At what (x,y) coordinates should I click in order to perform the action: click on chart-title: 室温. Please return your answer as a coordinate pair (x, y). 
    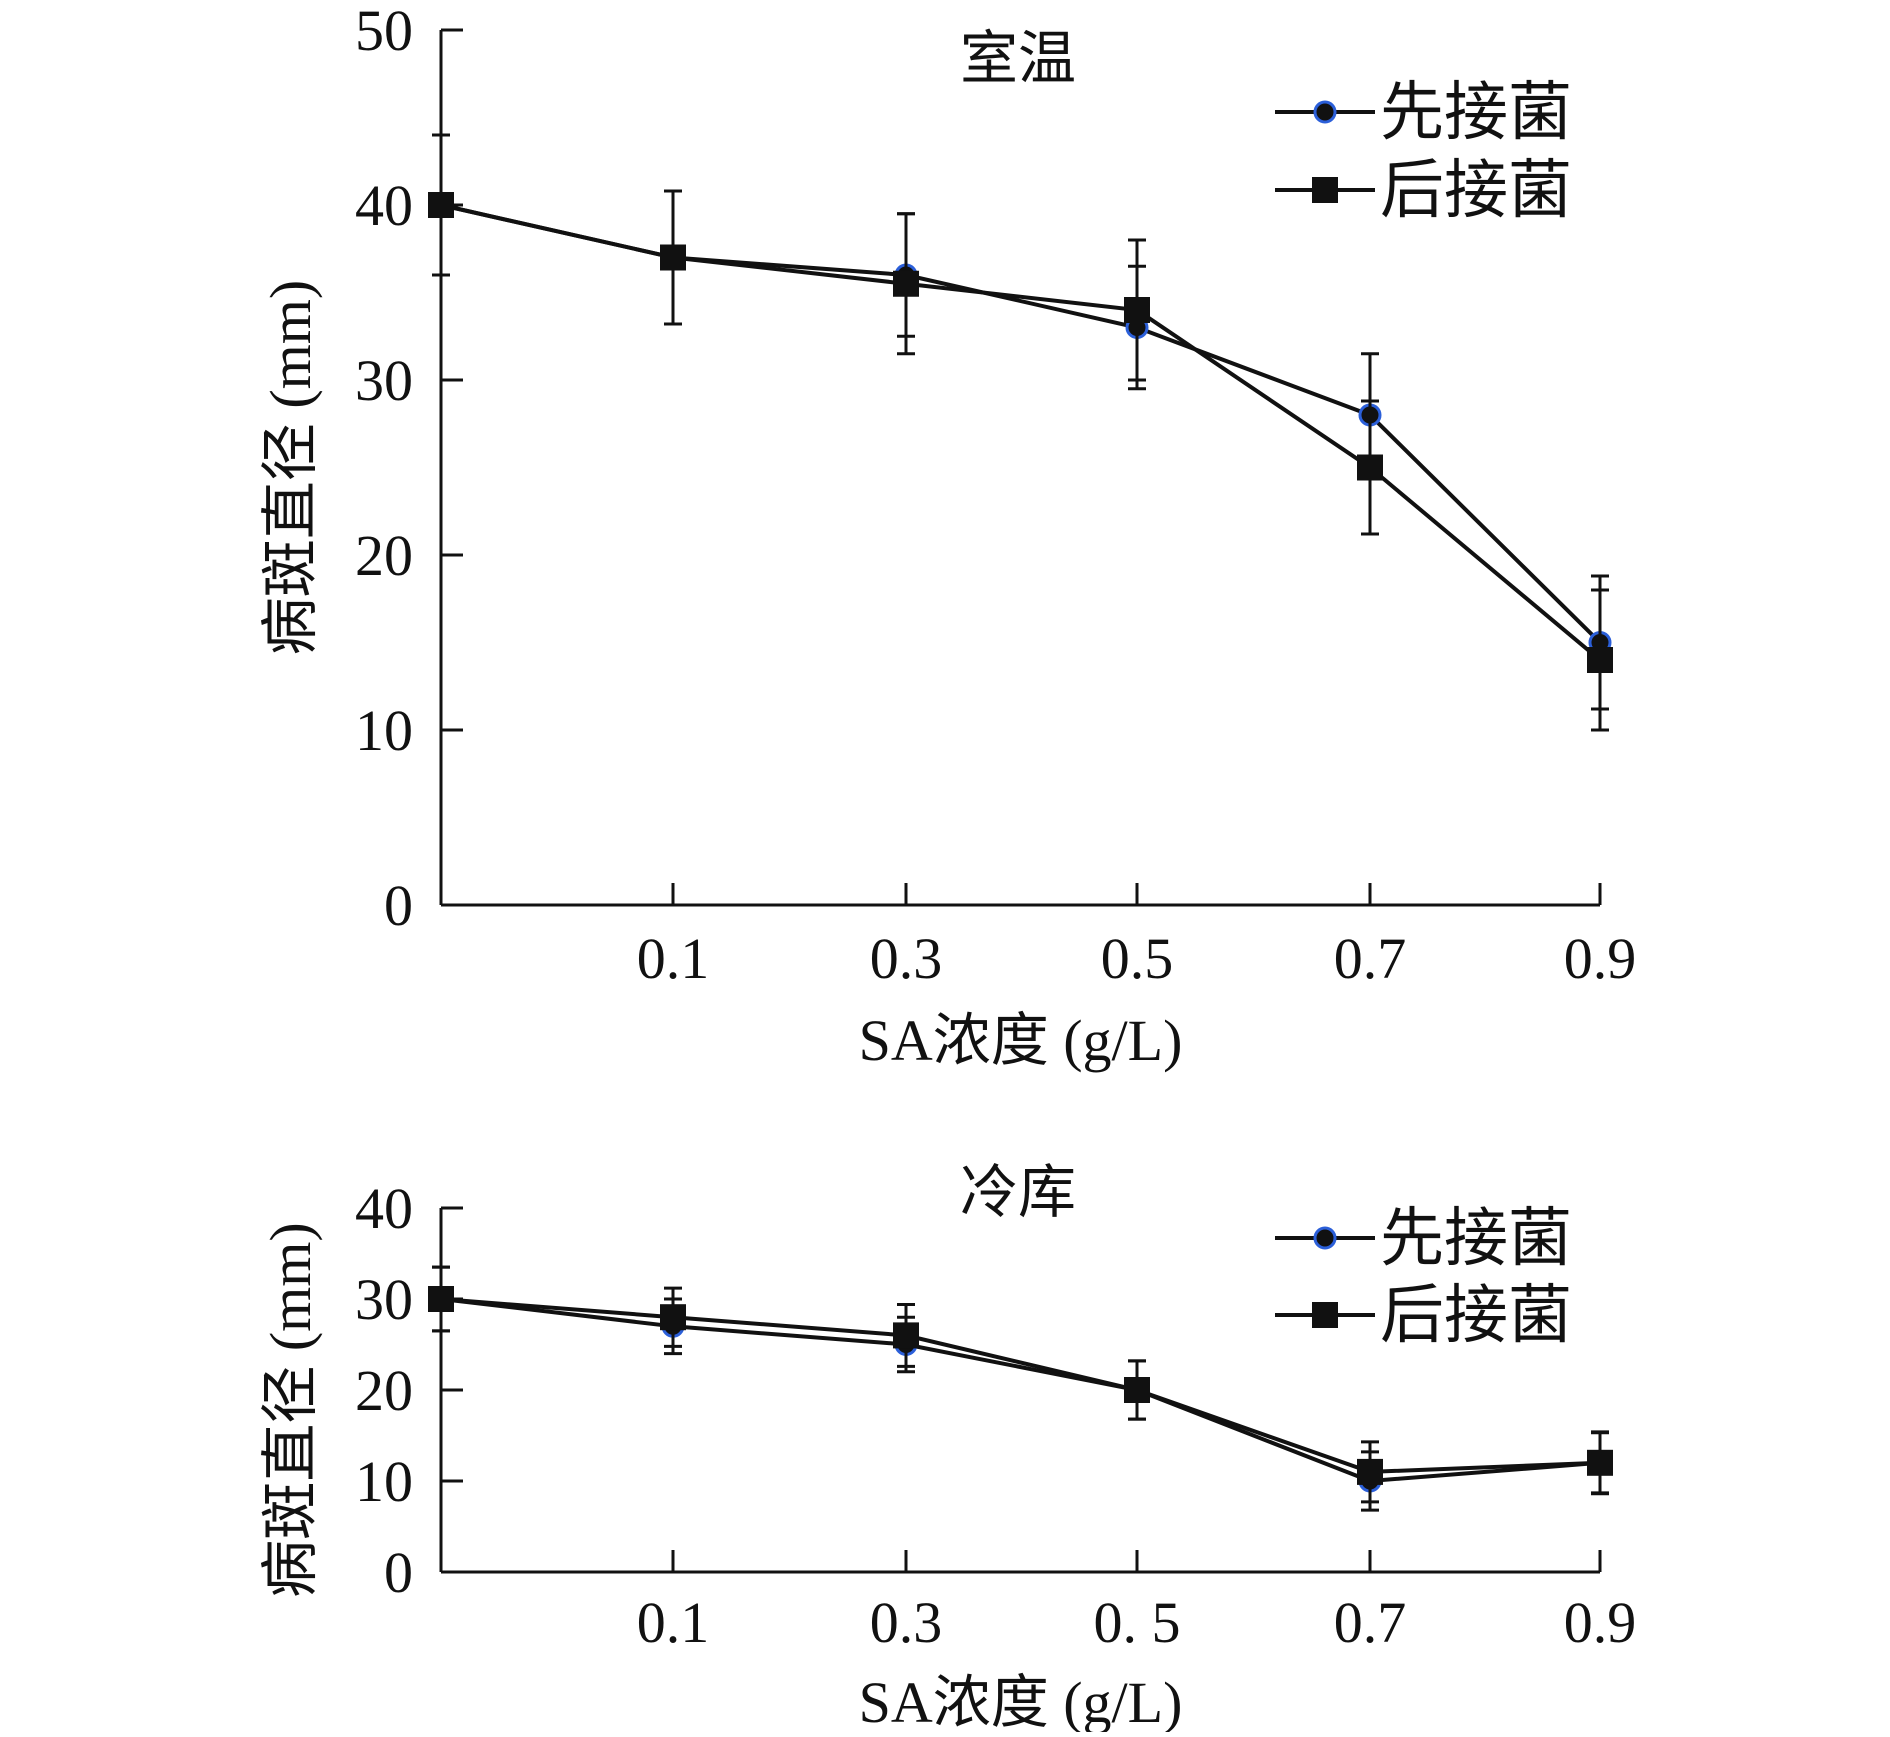
    Looking at the image, I should click on (1018, 58).